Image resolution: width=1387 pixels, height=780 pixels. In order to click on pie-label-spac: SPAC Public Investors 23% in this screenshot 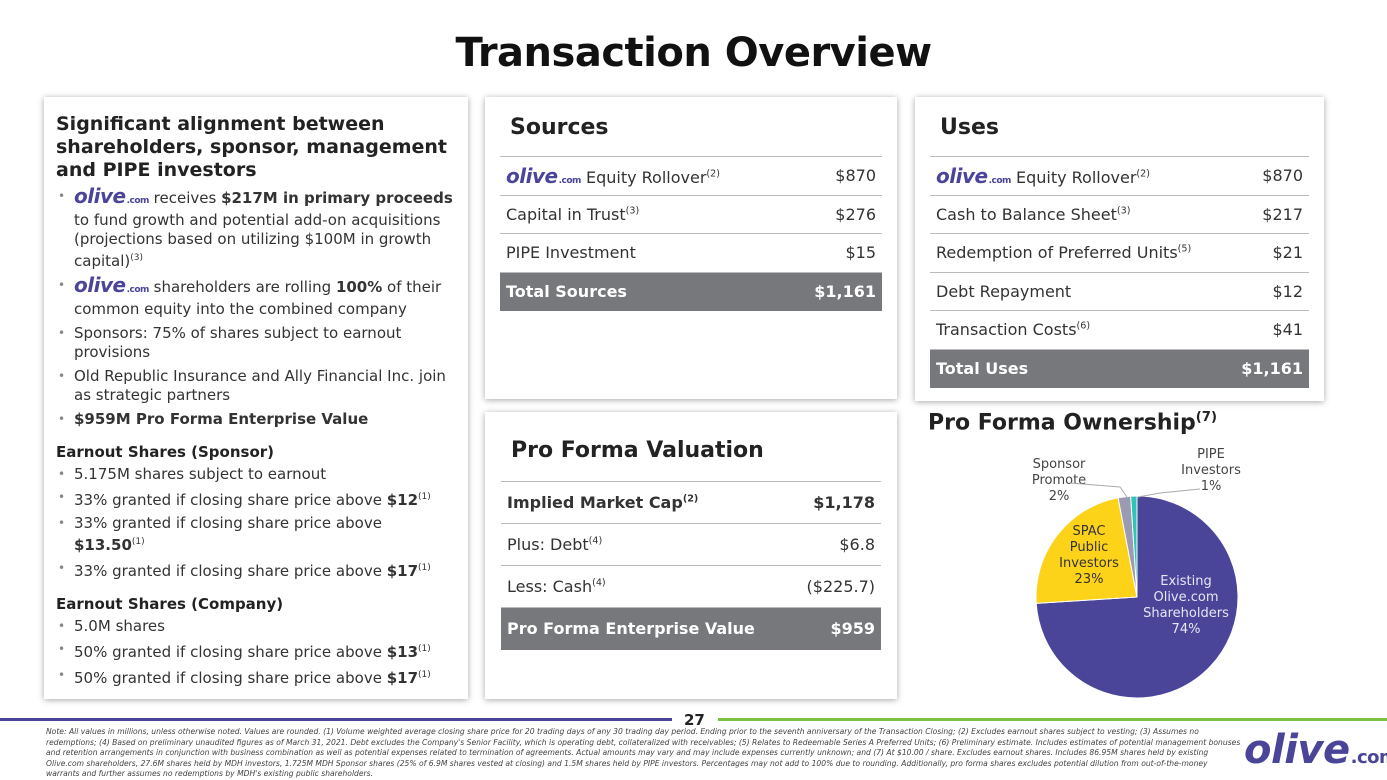, I will do `click(1089, 555)`.